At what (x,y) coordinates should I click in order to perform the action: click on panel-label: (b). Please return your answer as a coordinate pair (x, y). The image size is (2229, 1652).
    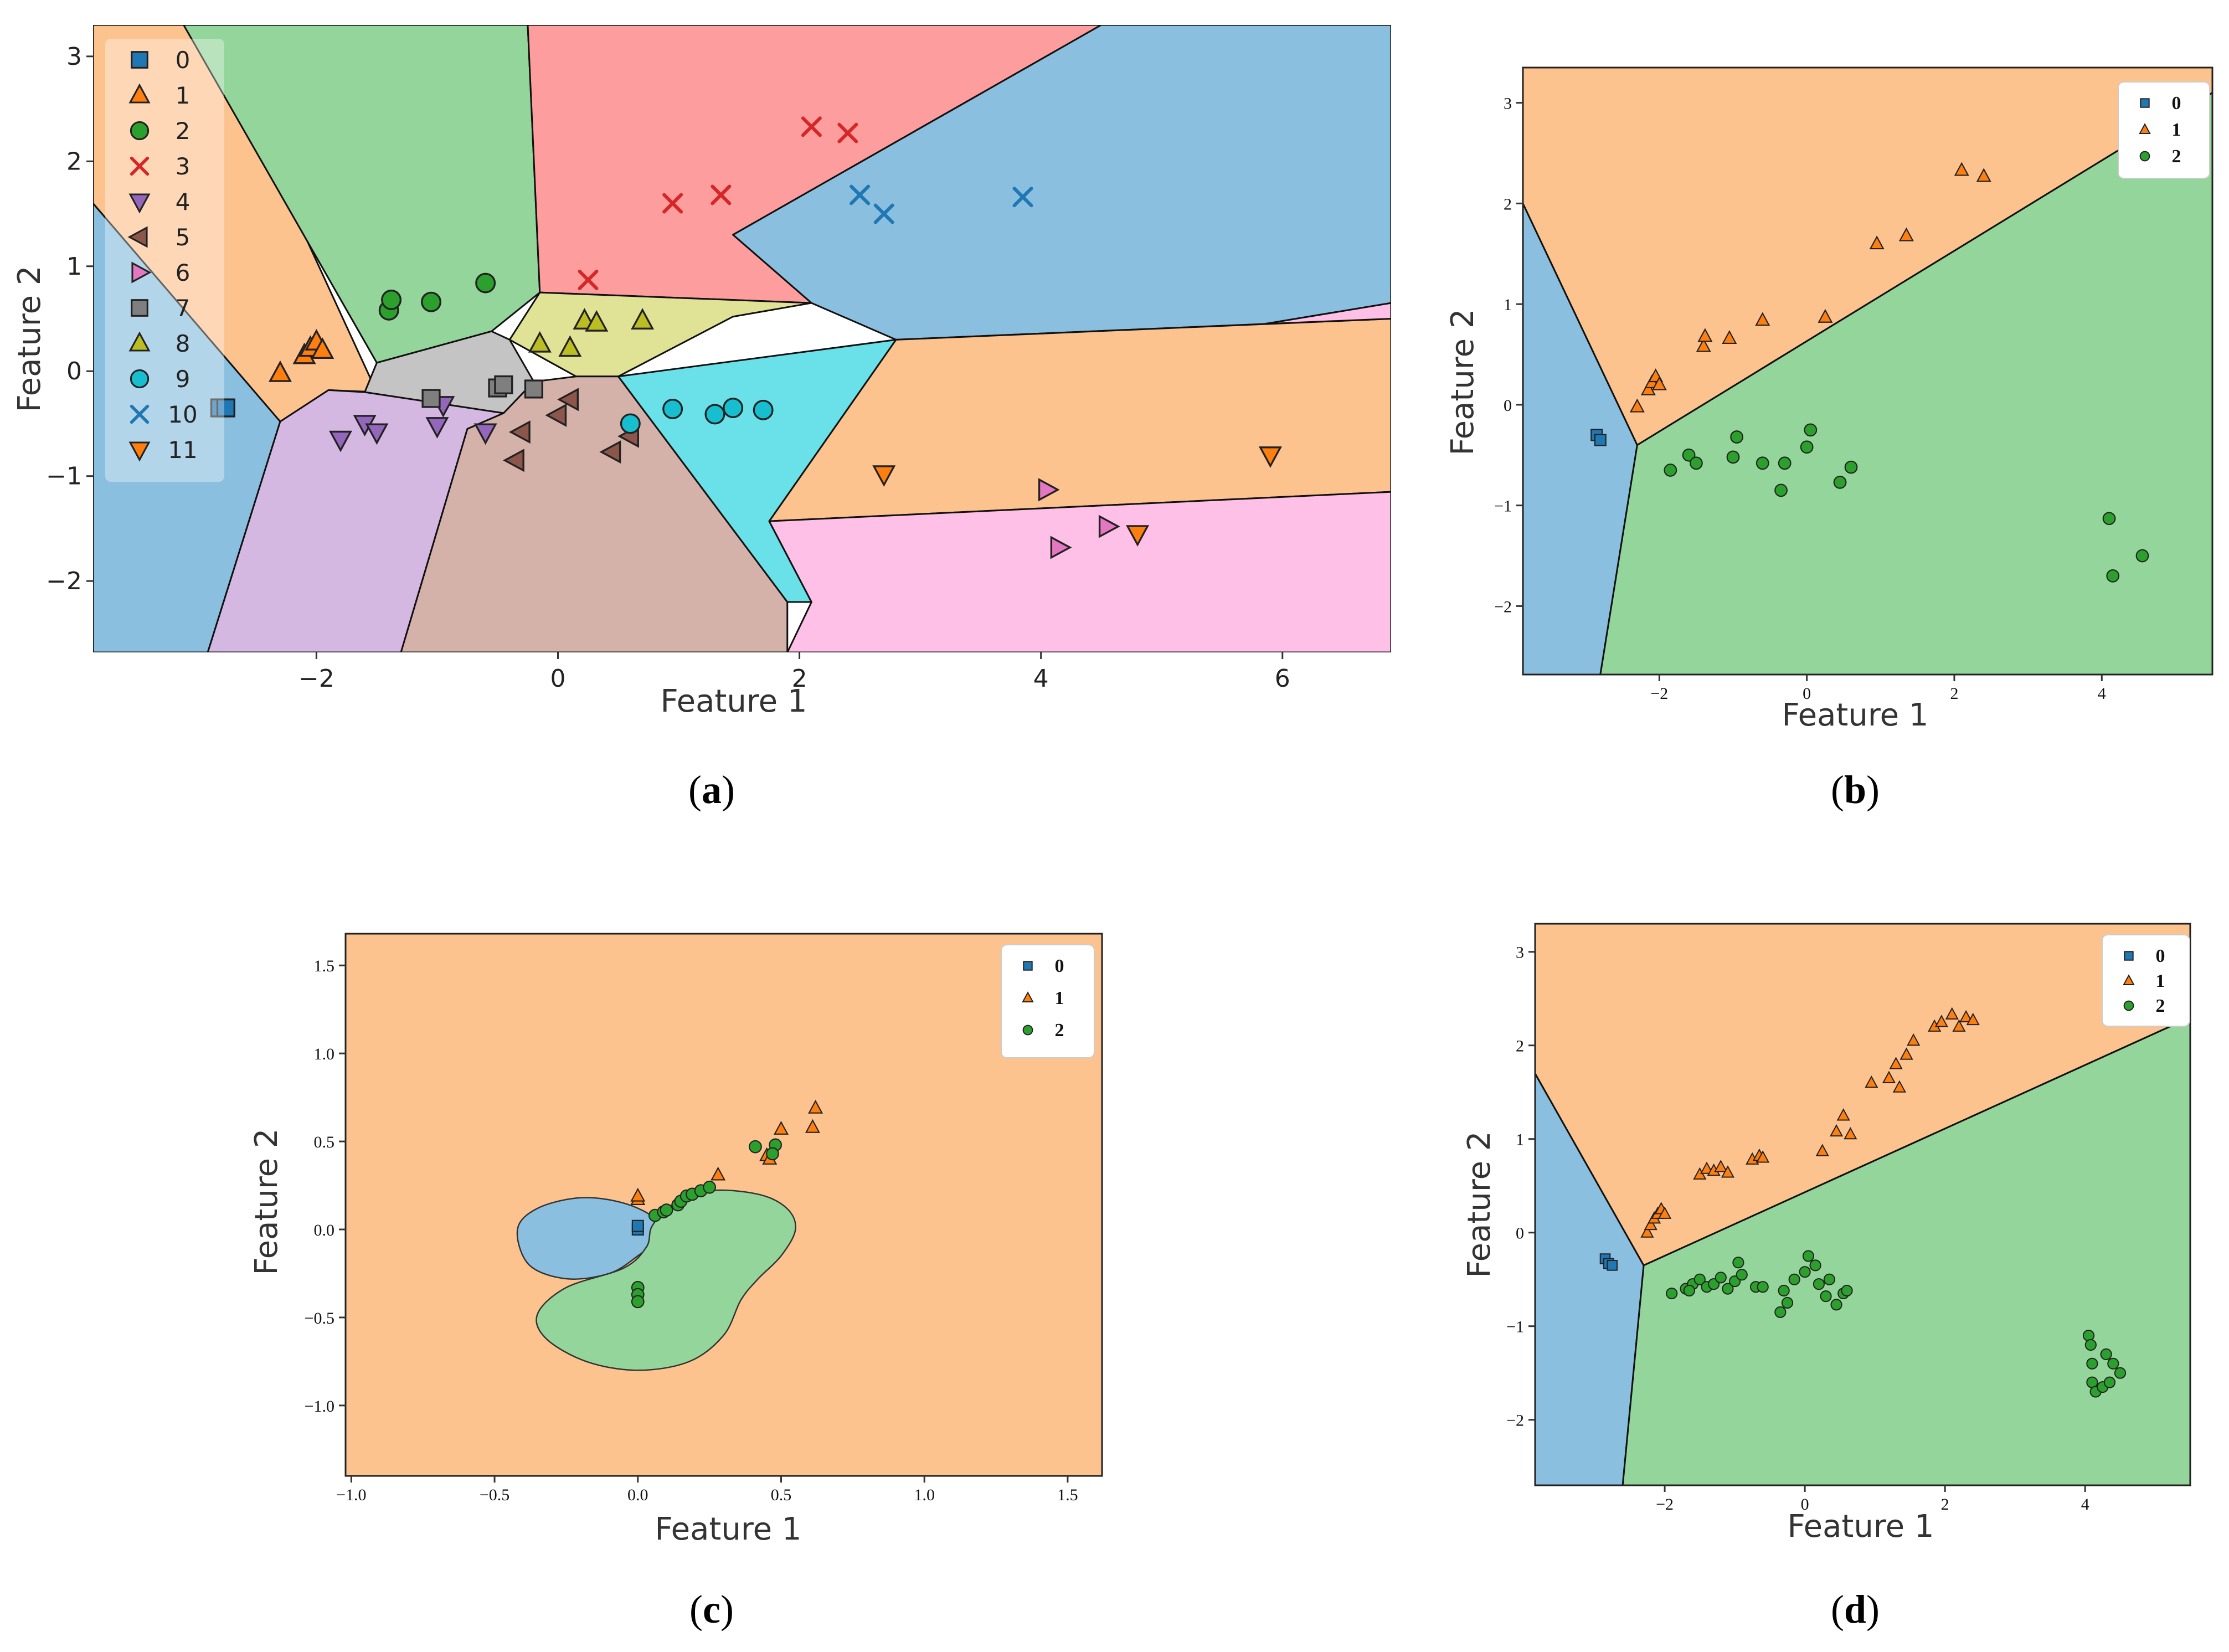
    Looking at the image, I should click on (1856, 790).